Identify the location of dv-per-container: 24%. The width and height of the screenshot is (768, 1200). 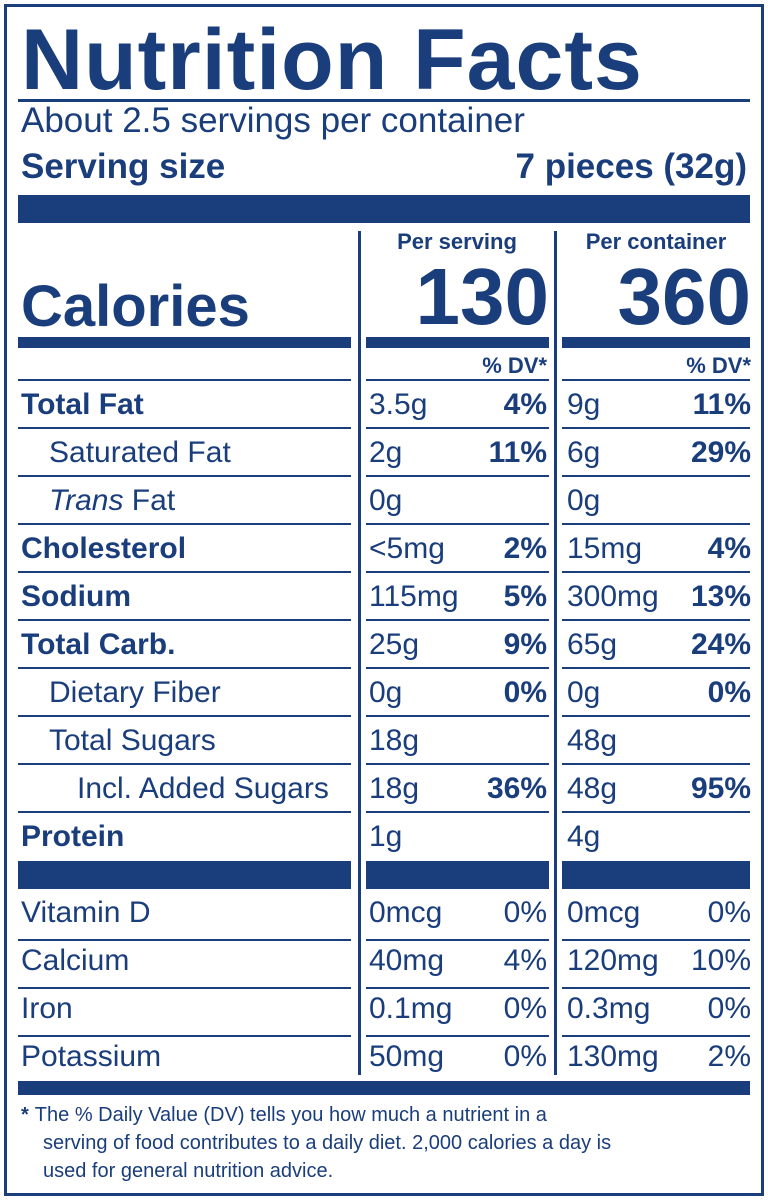
(720, 644).